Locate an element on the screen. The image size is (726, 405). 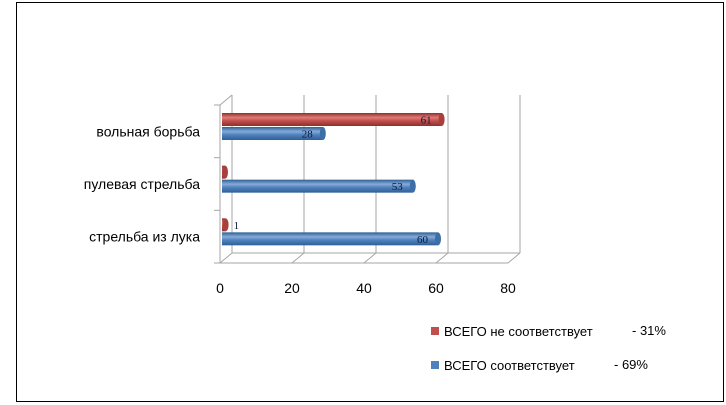
x-tick-label: 80 is located at coordinates (508, 288).